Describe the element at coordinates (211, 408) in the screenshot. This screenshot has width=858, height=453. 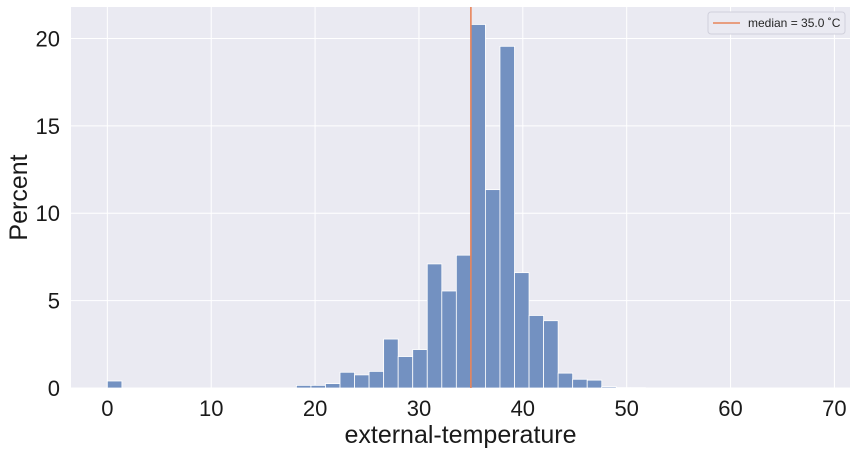
I see `x-tick-label: 10` at that location.